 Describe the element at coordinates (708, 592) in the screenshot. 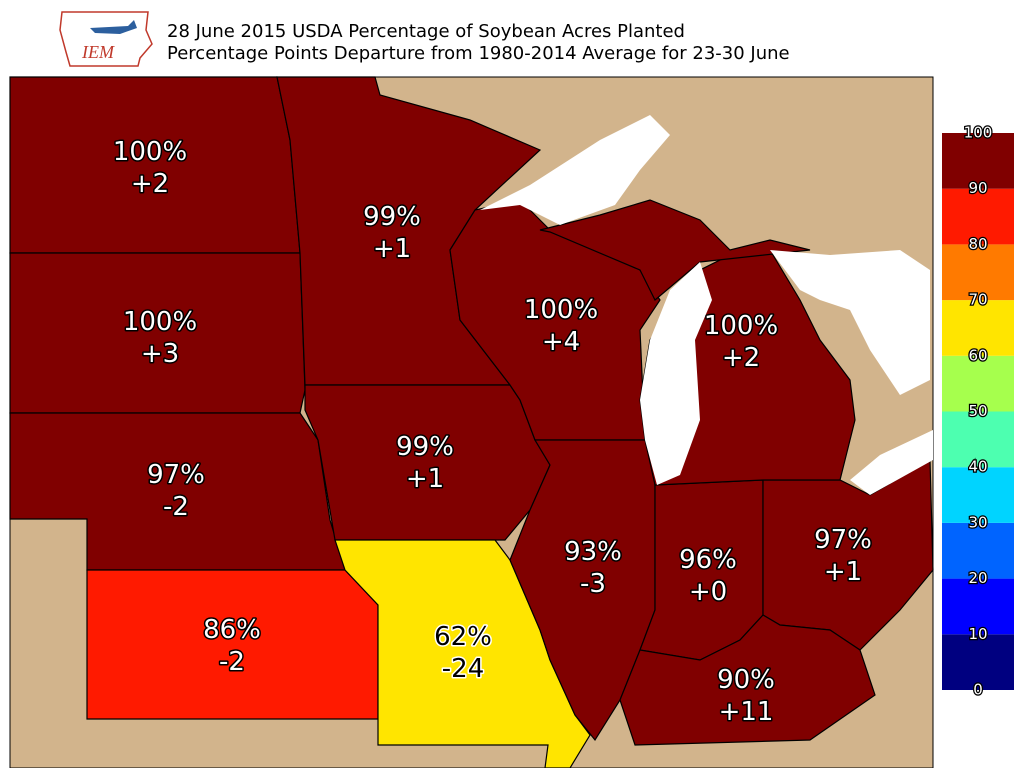

I see `state-departure: +0` at that location.